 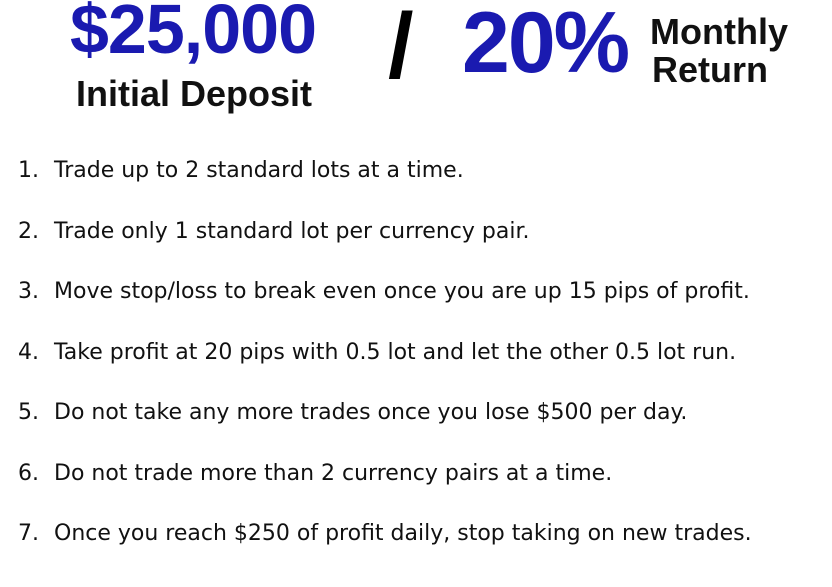 I want to click on rule-number: 7., so click(x=28, y=533).